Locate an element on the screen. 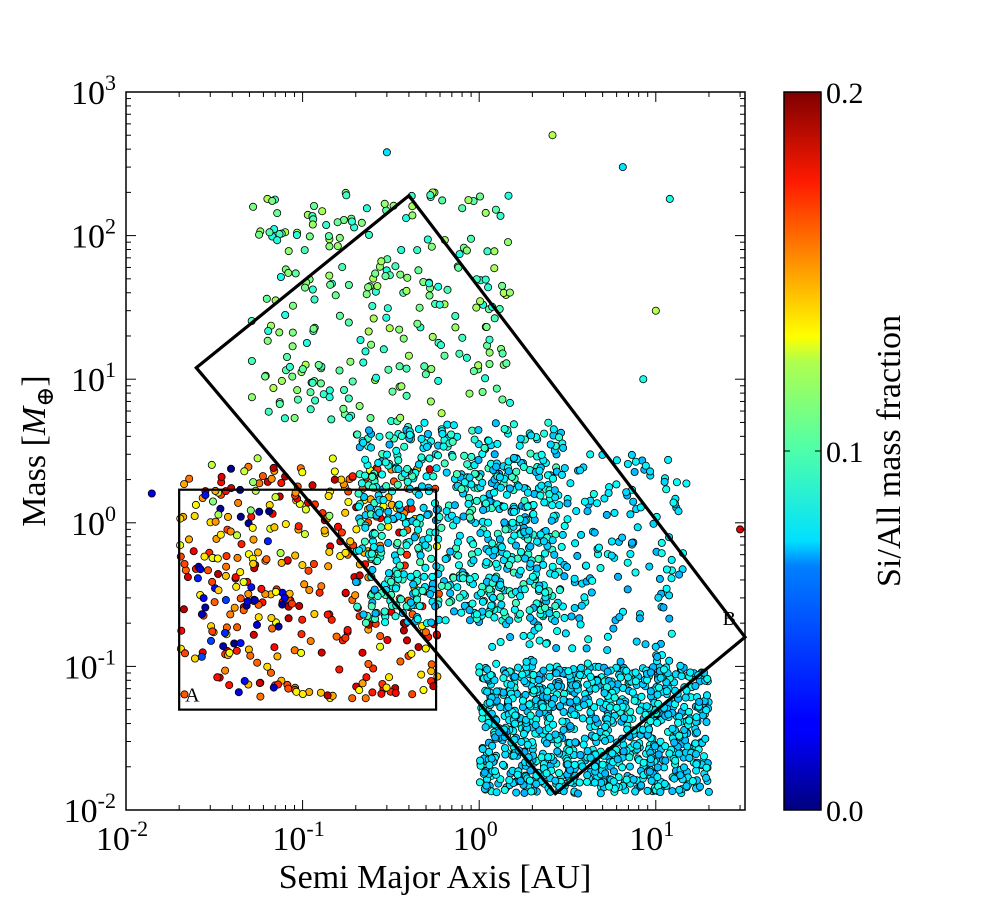  x-tick-label: 100 is located at coordinates (475, 837).